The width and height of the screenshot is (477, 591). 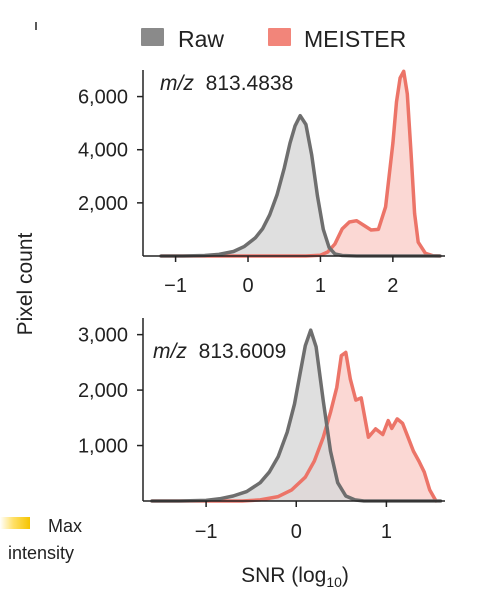 I want to click on legend: Raw MEISTER, so click(x=273, y=39).